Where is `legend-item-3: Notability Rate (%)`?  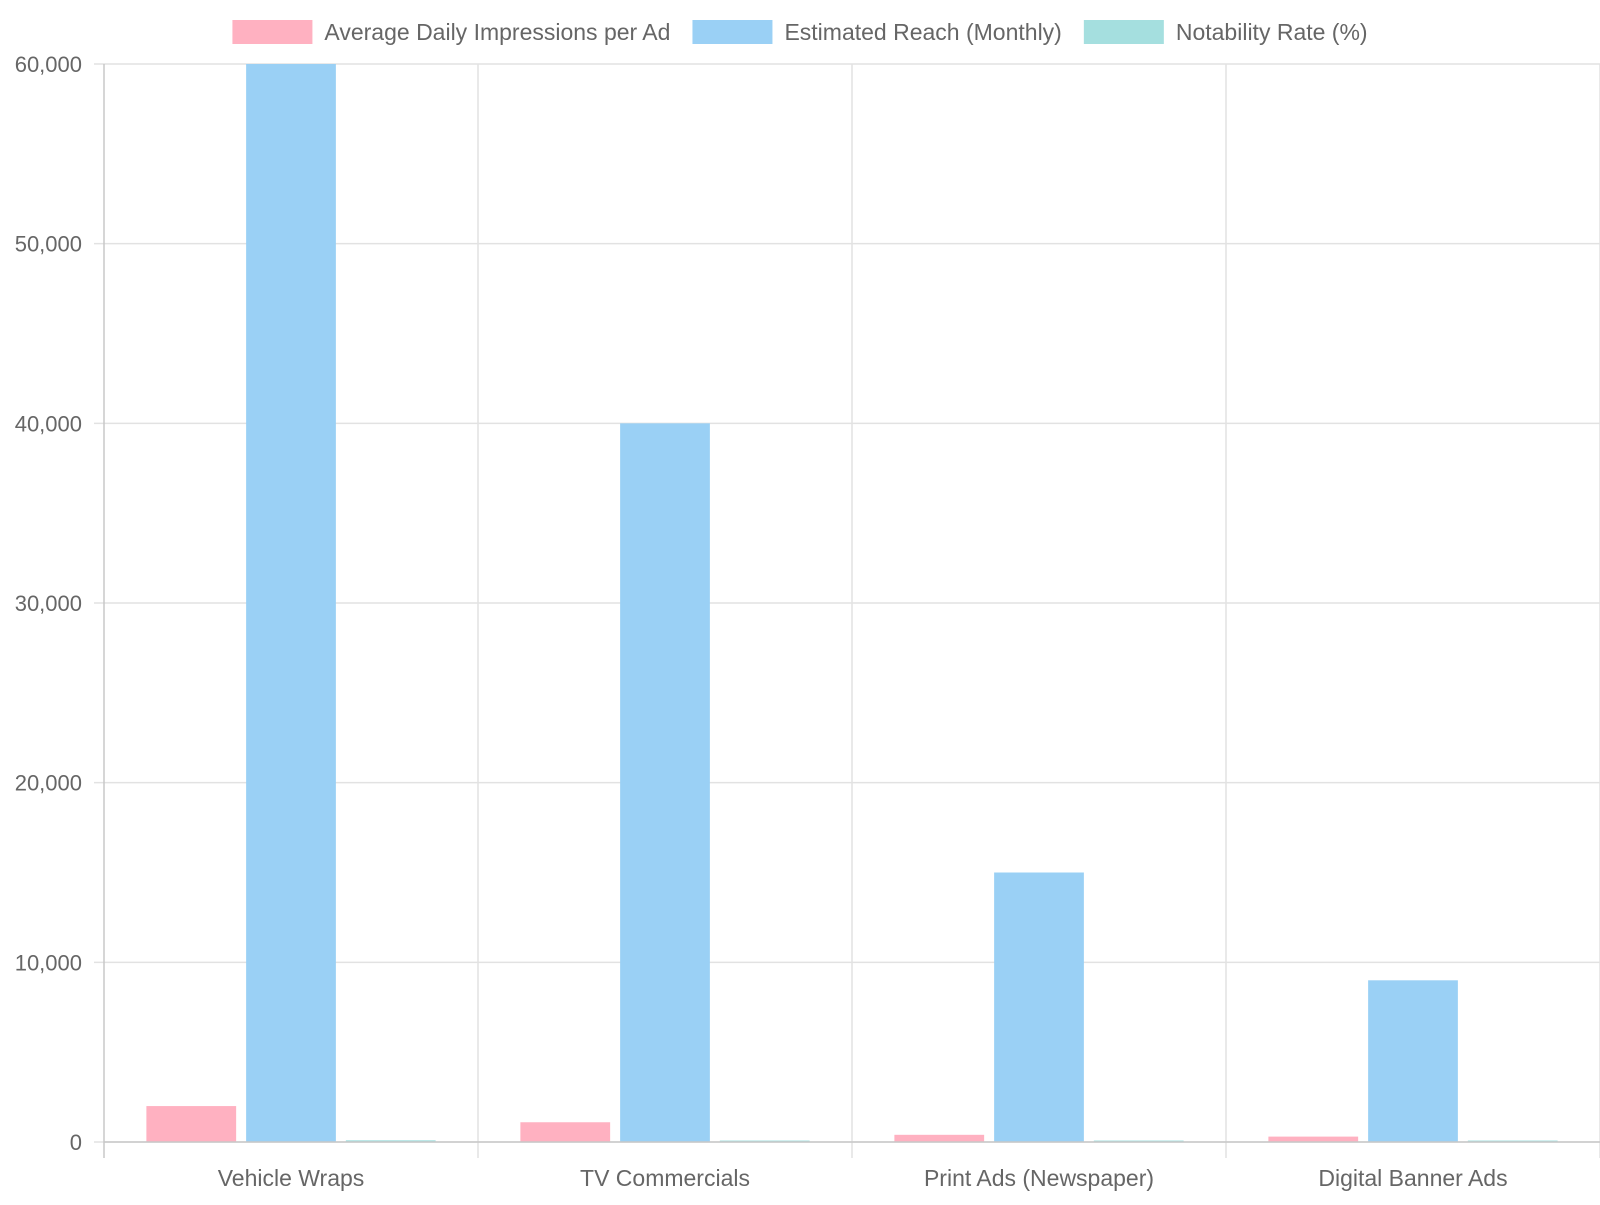
legend-item-3: Notability Rate (%) is located at coordinates (1225, 32).